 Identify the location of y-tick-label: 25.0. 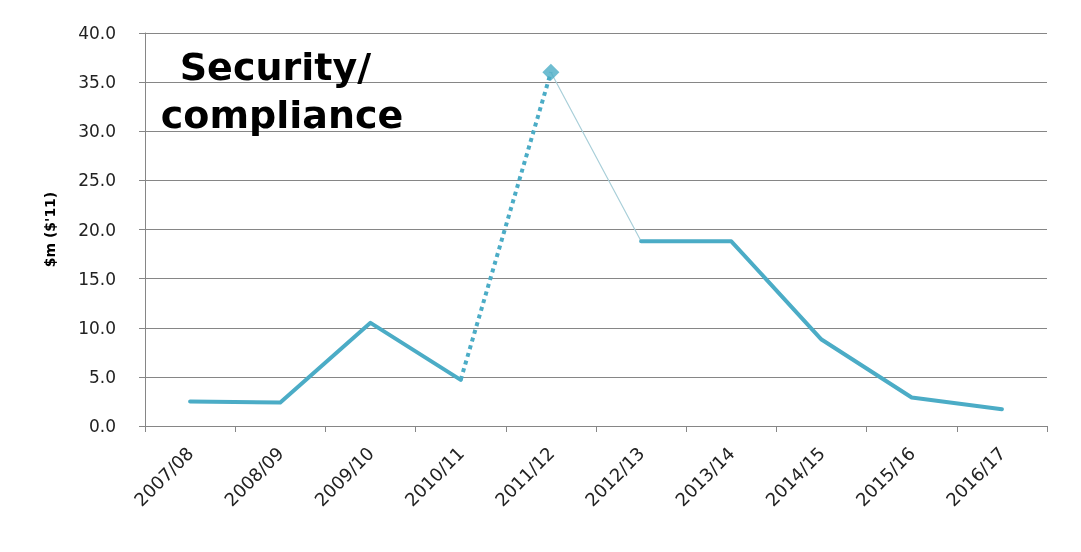
(97, 180).